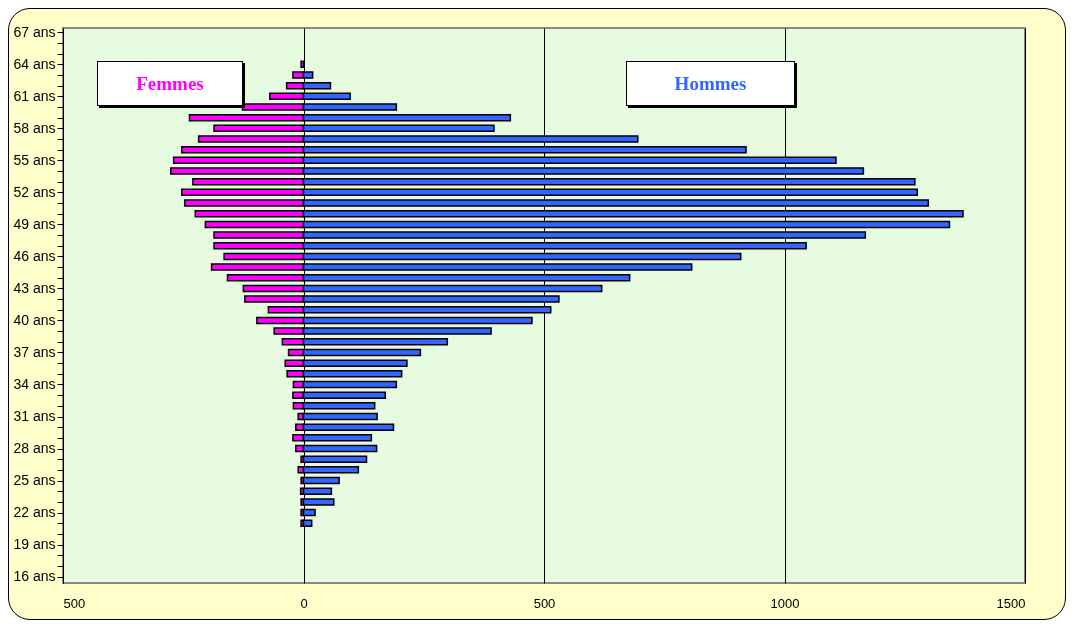 The width and height of the screenshot is (1074, 628). What do you see at coordinates (34, 544) in the screenshot?
I see `y-tick-label: 19 ans` at bounding box center [34, 544].